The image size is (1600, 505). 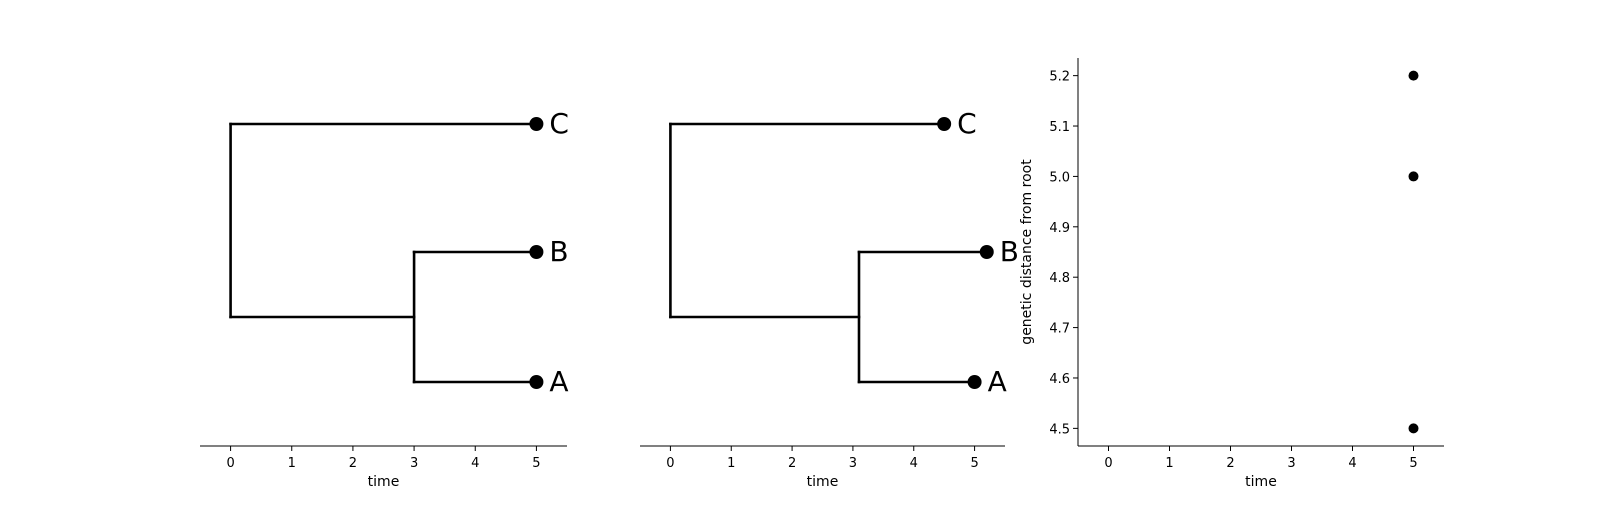 What do you see at coordinates (1059, 77) in the screenshot?
I see `y-tick-label: 5.2` at bounding box center [1059, 77].